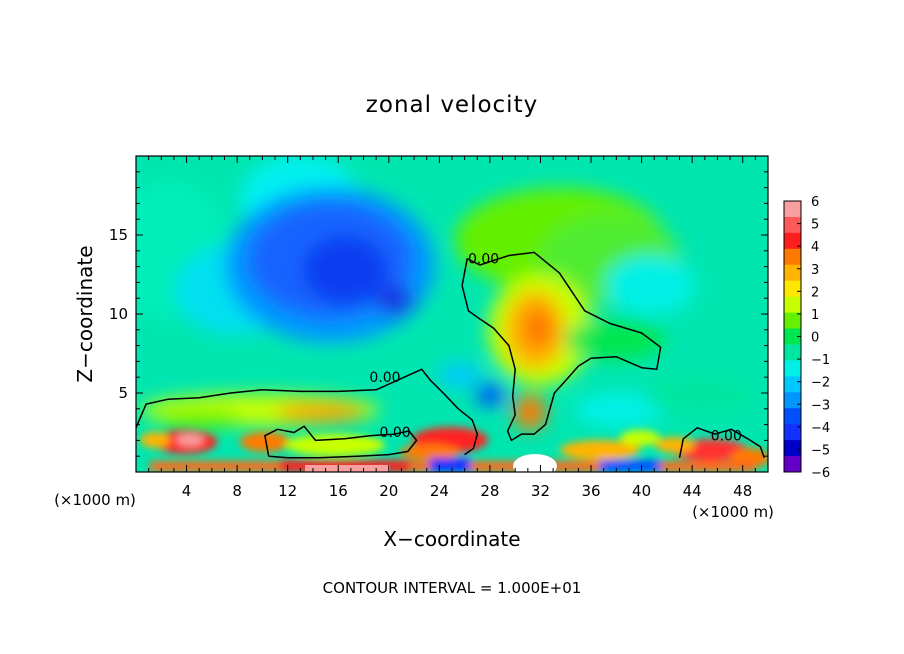 The image size is (904, 654). What do you see at coordinates (815, 315) in the screenshot?
I see `colorbar-label: 1` at bounding box center [815, 315].